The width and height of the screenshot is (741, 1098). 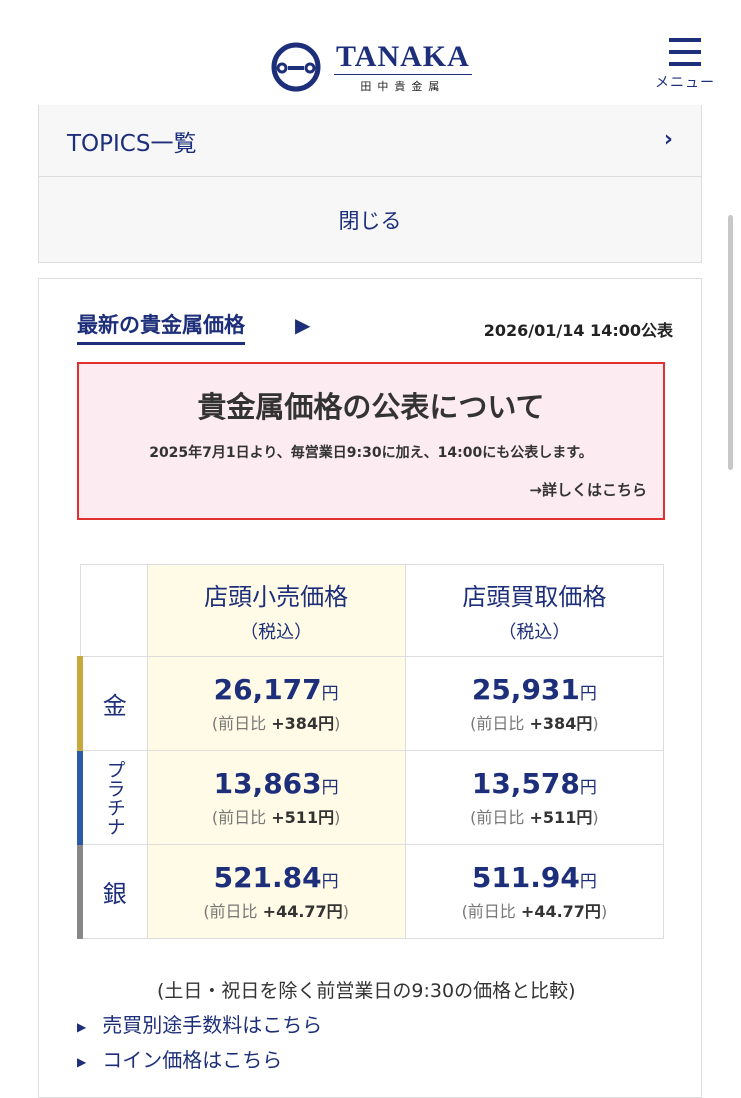 I want to click on buy-diff: (前日比 +511円), so click(x=534, y=817).